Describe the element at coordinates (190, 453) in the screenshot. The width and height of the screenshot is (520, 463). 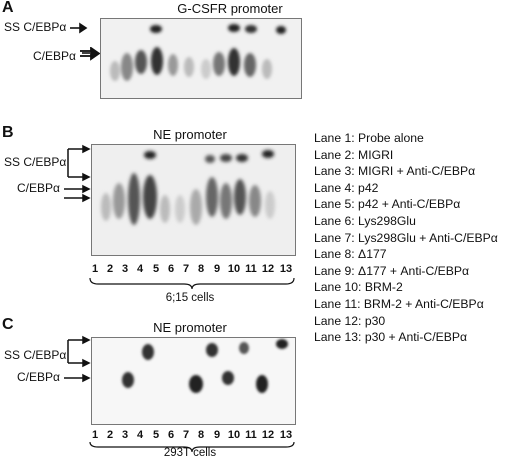
I see `panel-c-cells-label: 293T cells` at that location.